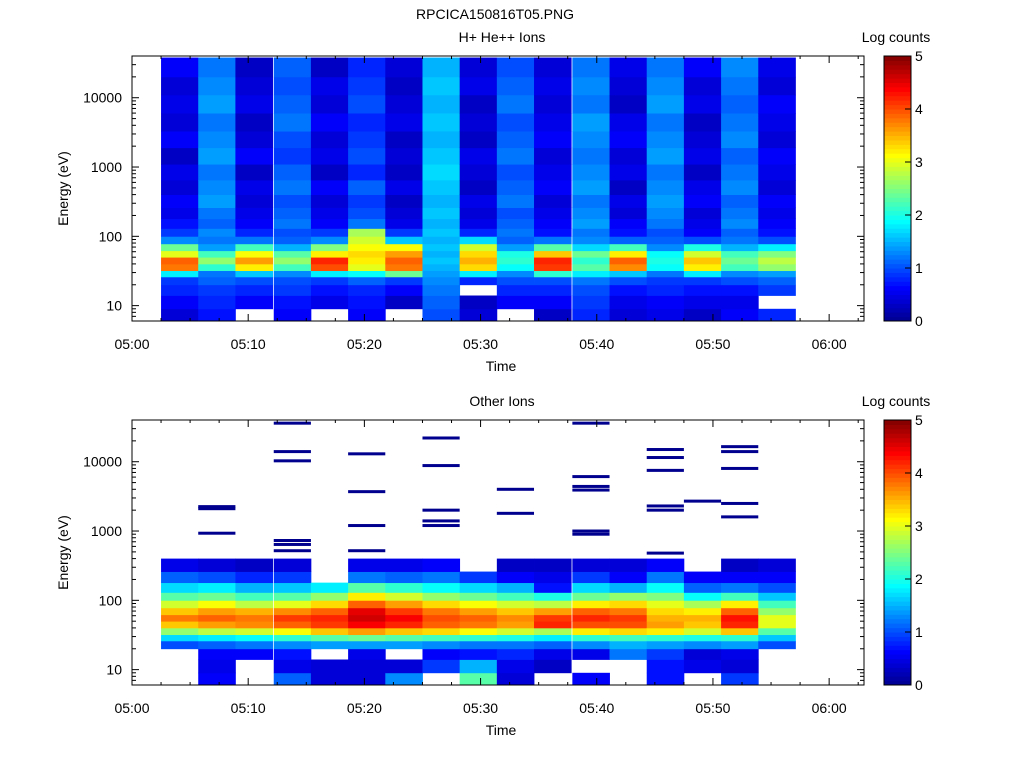  What do you see at coordinates (248, 344) in the screenshot?
I see `x-tick-label: 05:10` at bounding box center [248, 344].